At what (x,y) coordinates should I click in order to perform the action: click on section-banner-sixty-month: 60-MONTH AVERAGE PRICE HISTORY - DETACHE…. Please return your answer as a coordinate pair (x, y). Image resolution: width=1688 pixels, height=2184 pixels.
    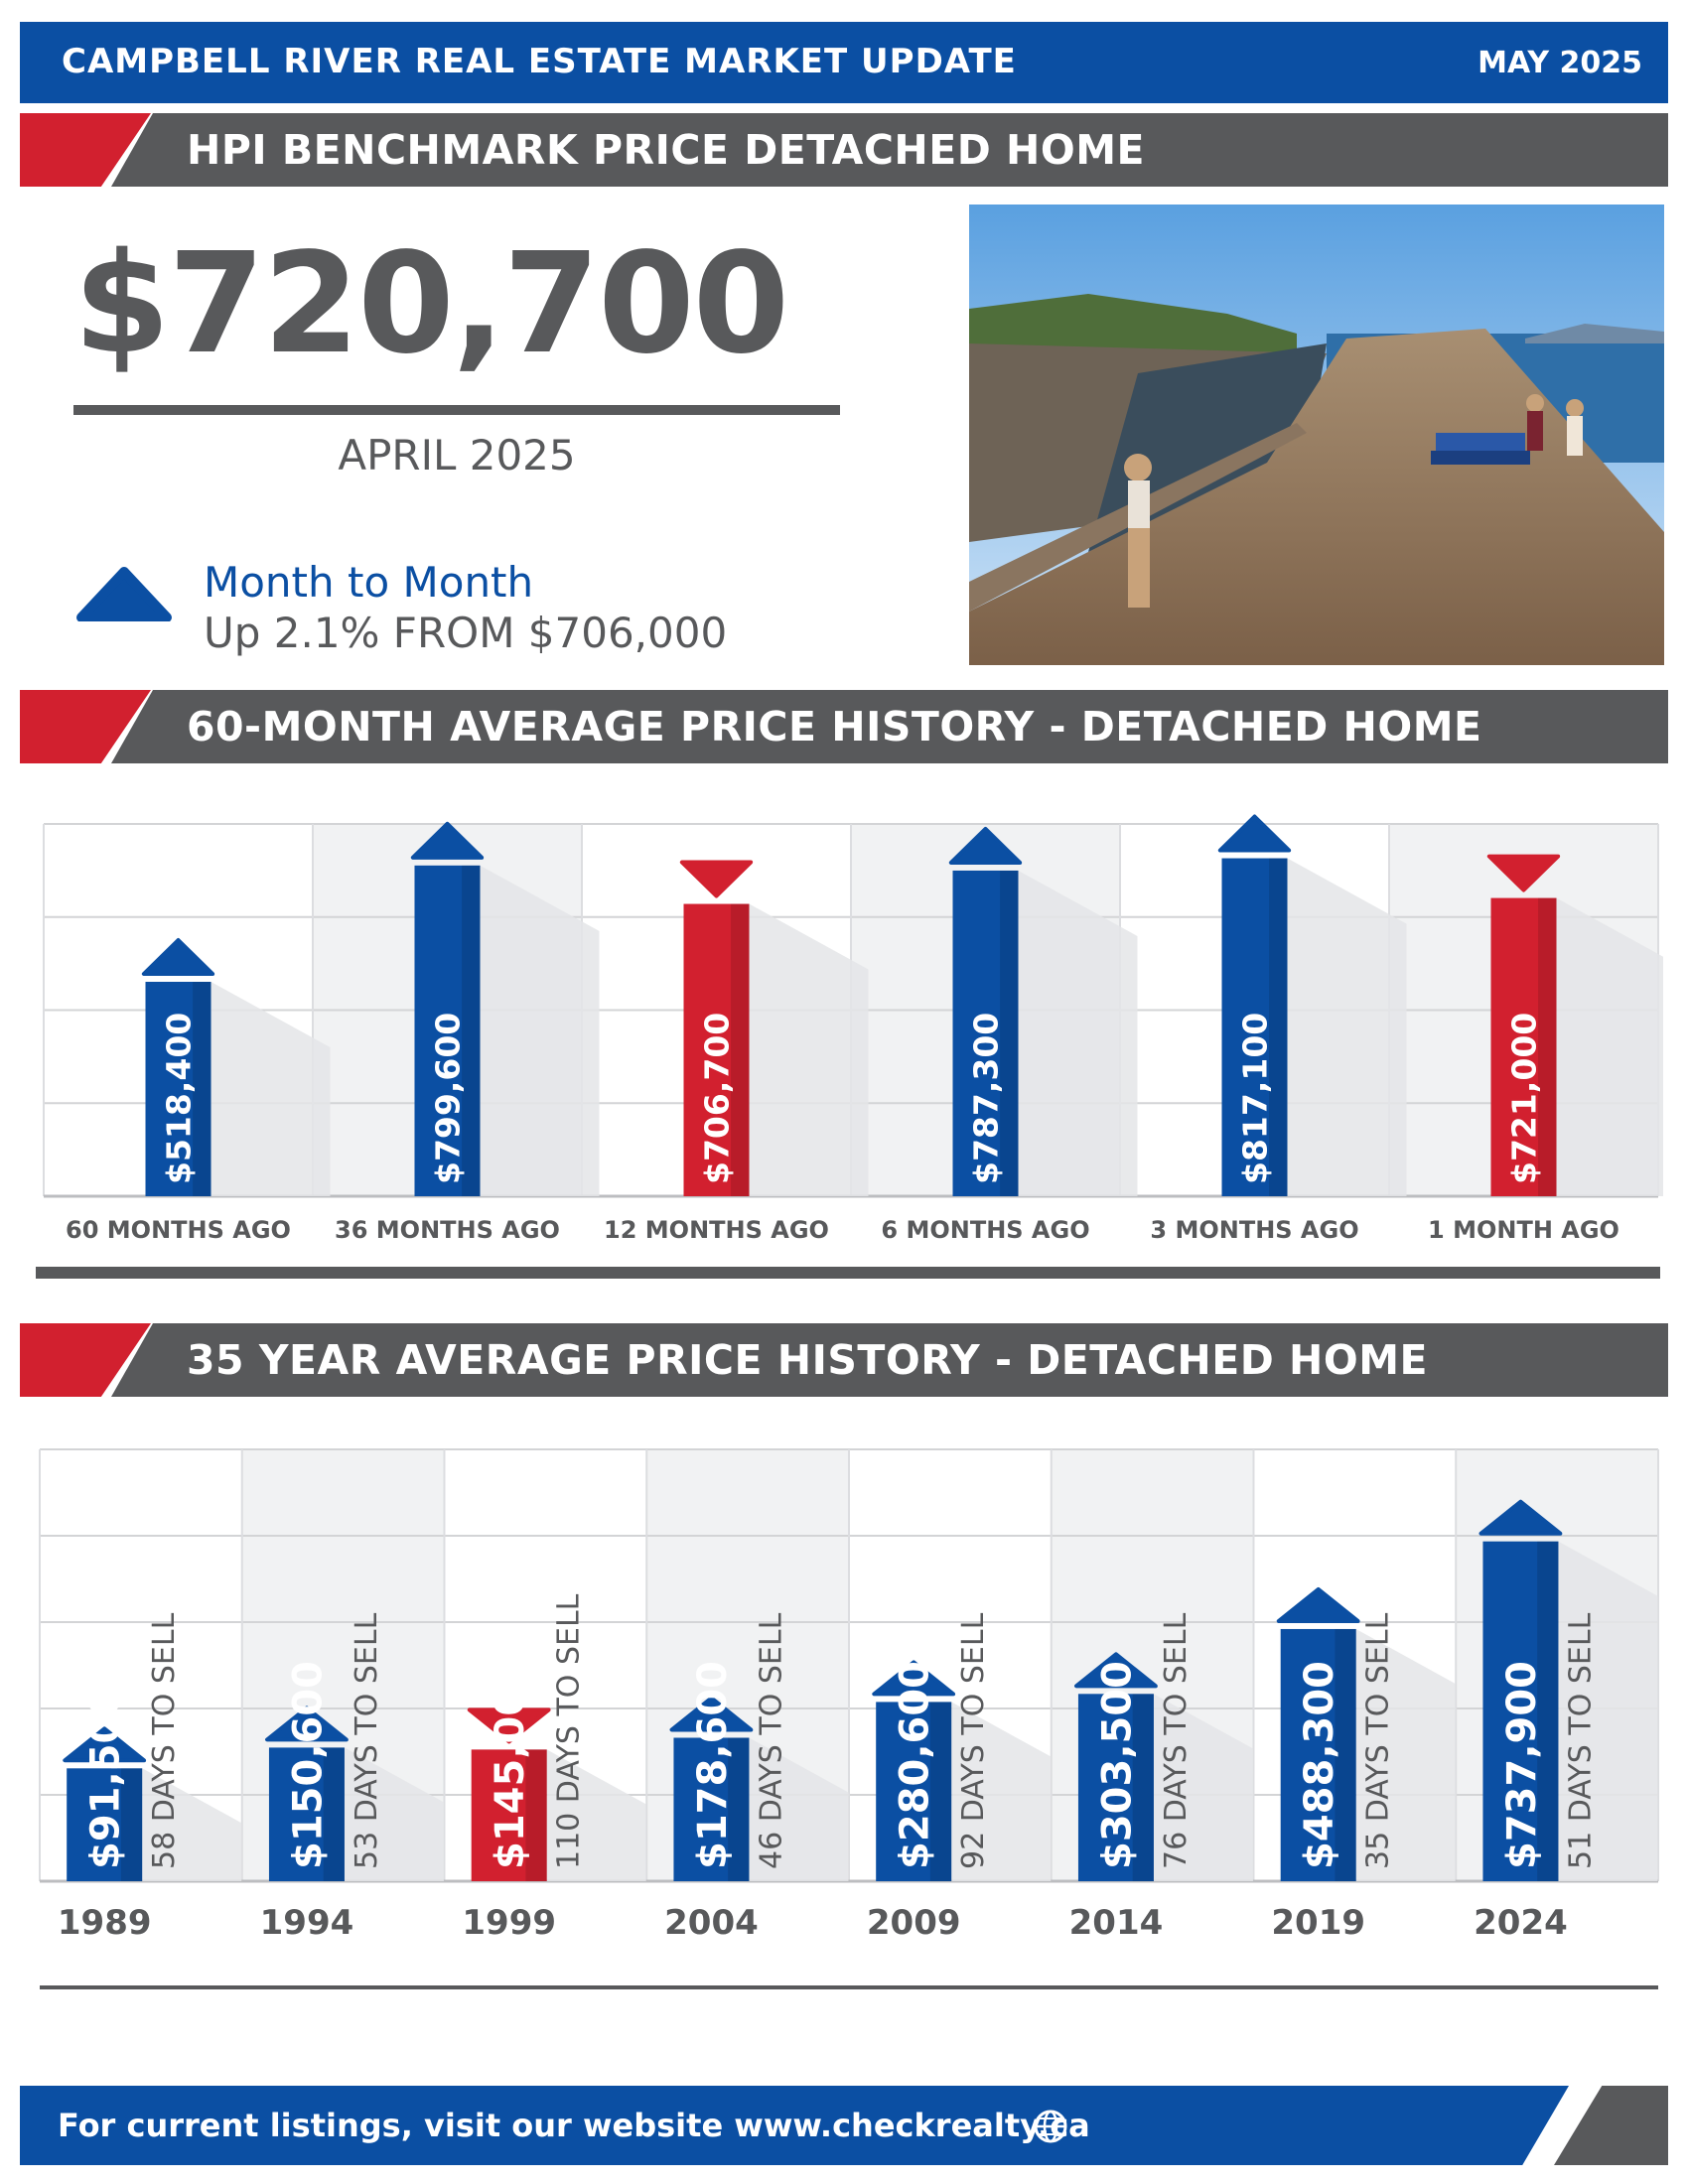
    Looking at the image, I should click on (844, 726).